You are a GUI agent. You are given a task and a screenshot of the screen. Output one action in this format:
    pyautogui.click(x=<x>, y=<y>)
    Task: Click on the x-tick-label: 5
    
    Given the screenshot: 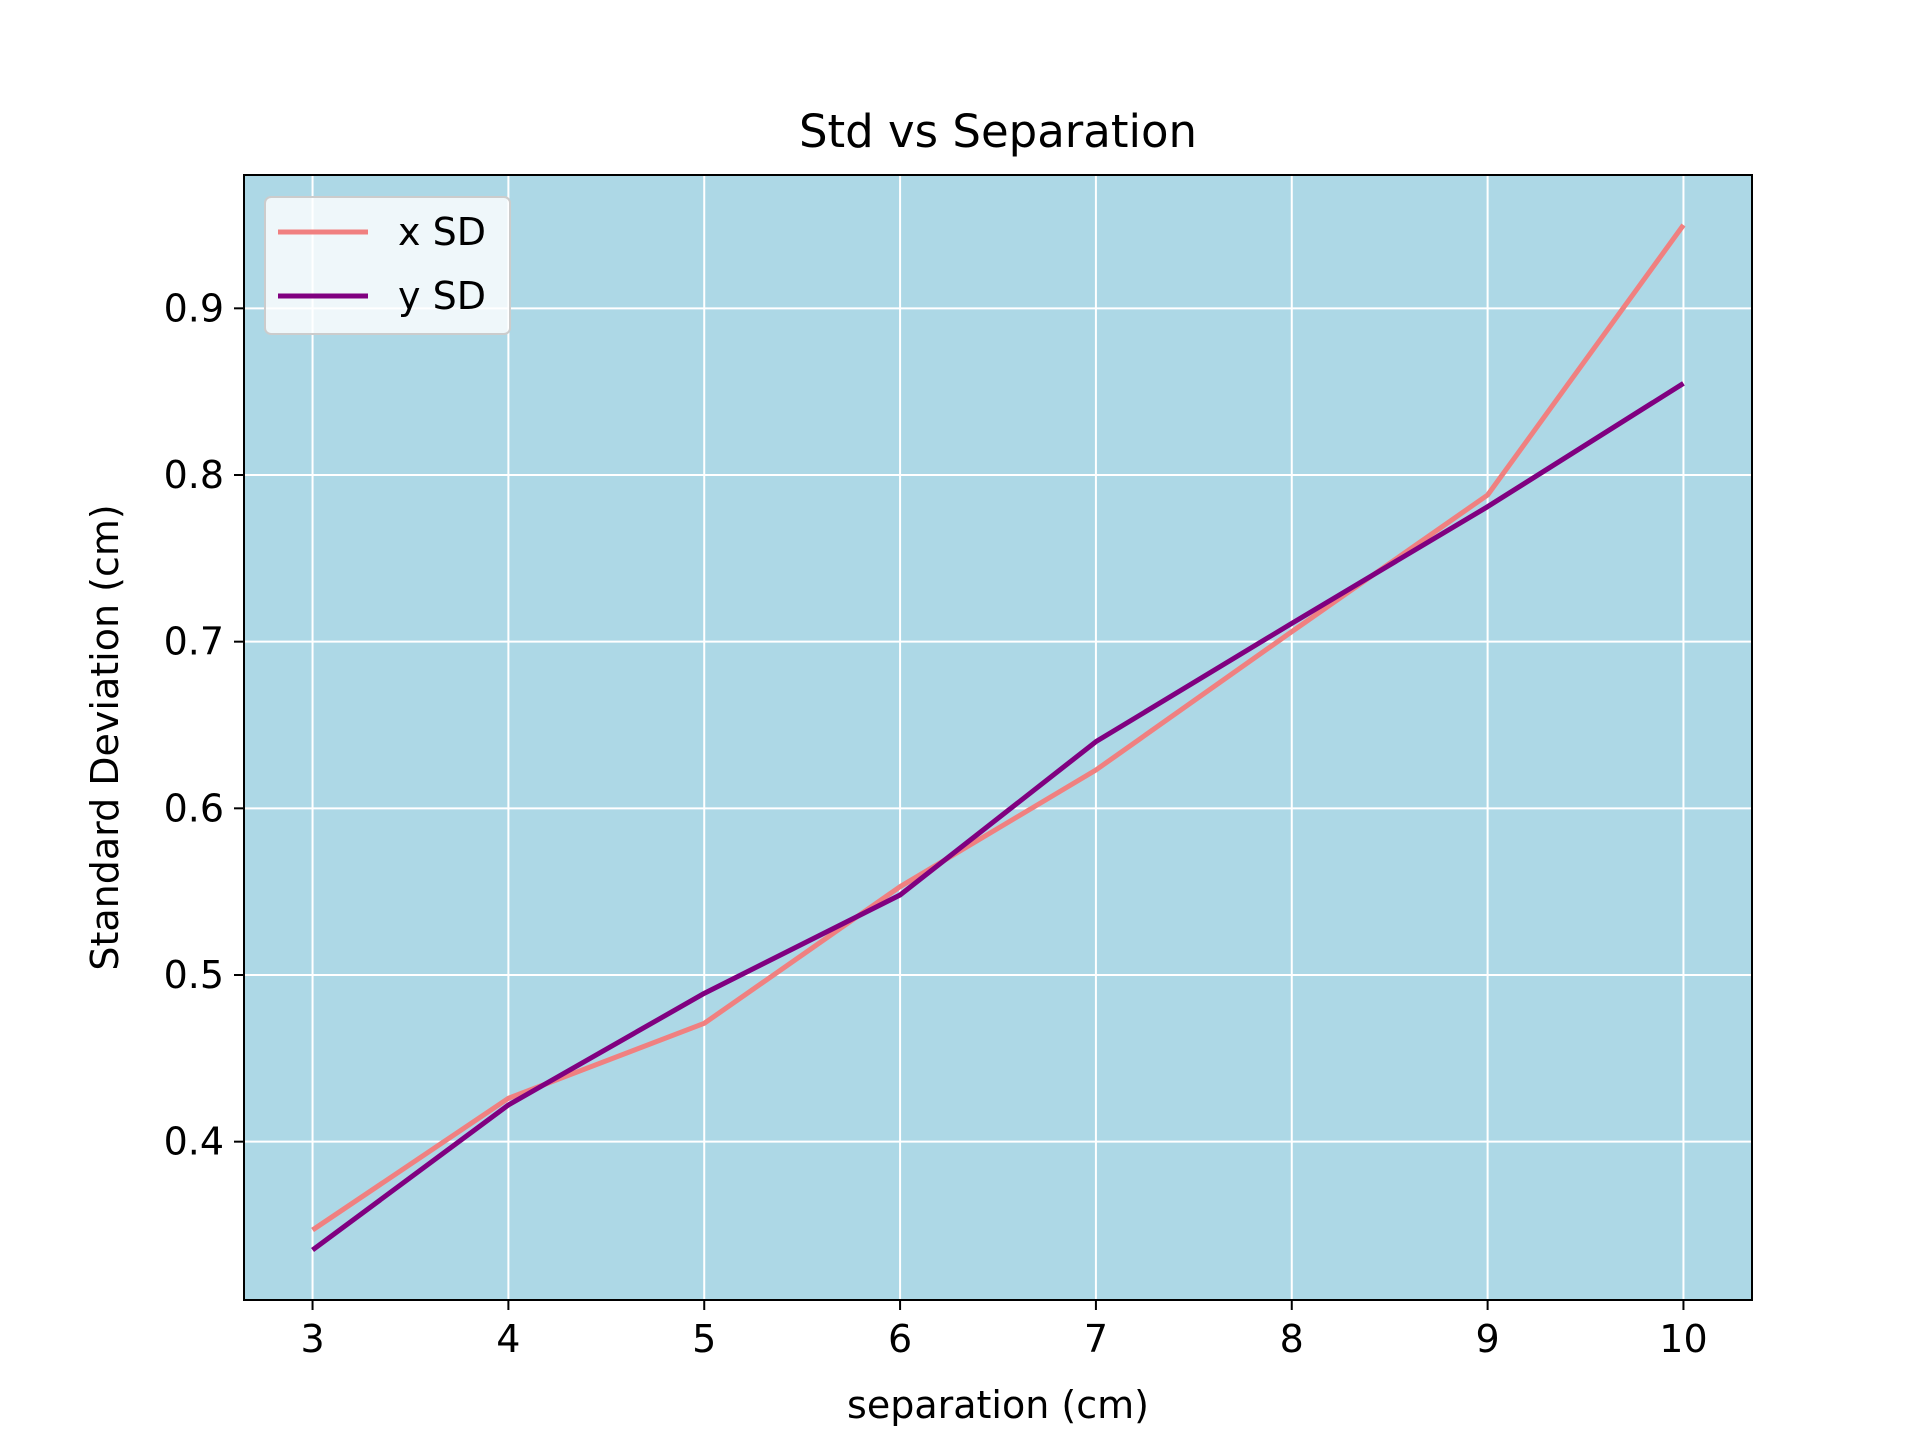 What is the action you would take?
    pyautogui.click(x=704, y=1339)
    